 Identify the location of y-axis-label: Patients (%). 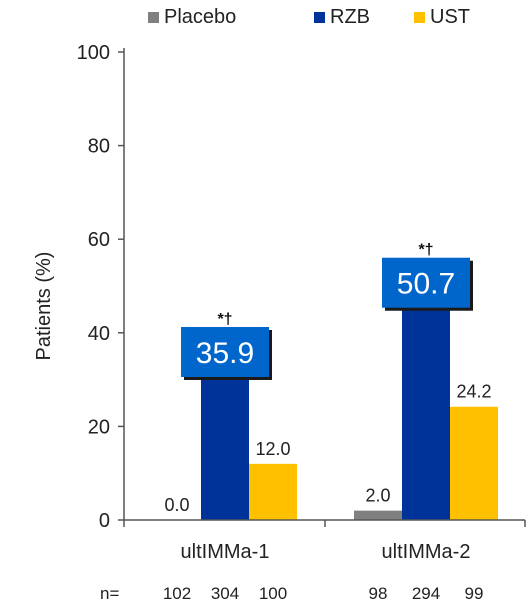
(44, 306).